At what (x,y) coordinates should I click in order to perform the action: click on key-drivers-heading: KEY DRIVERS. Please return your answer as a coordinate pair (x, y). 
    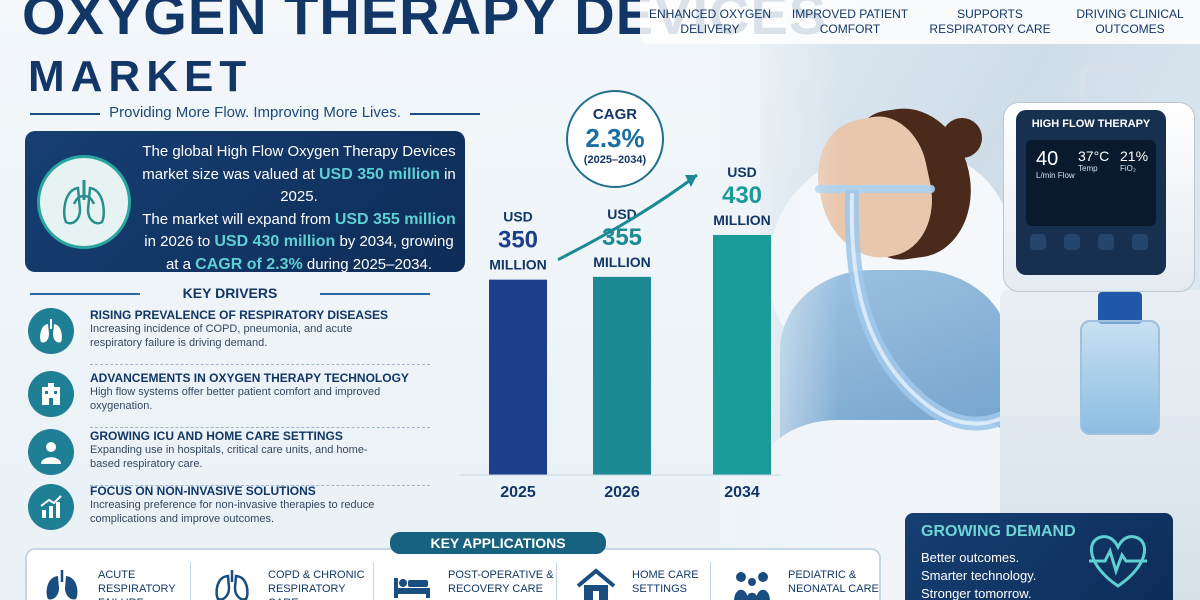
    Looking at the image, I should click on (230, 294).